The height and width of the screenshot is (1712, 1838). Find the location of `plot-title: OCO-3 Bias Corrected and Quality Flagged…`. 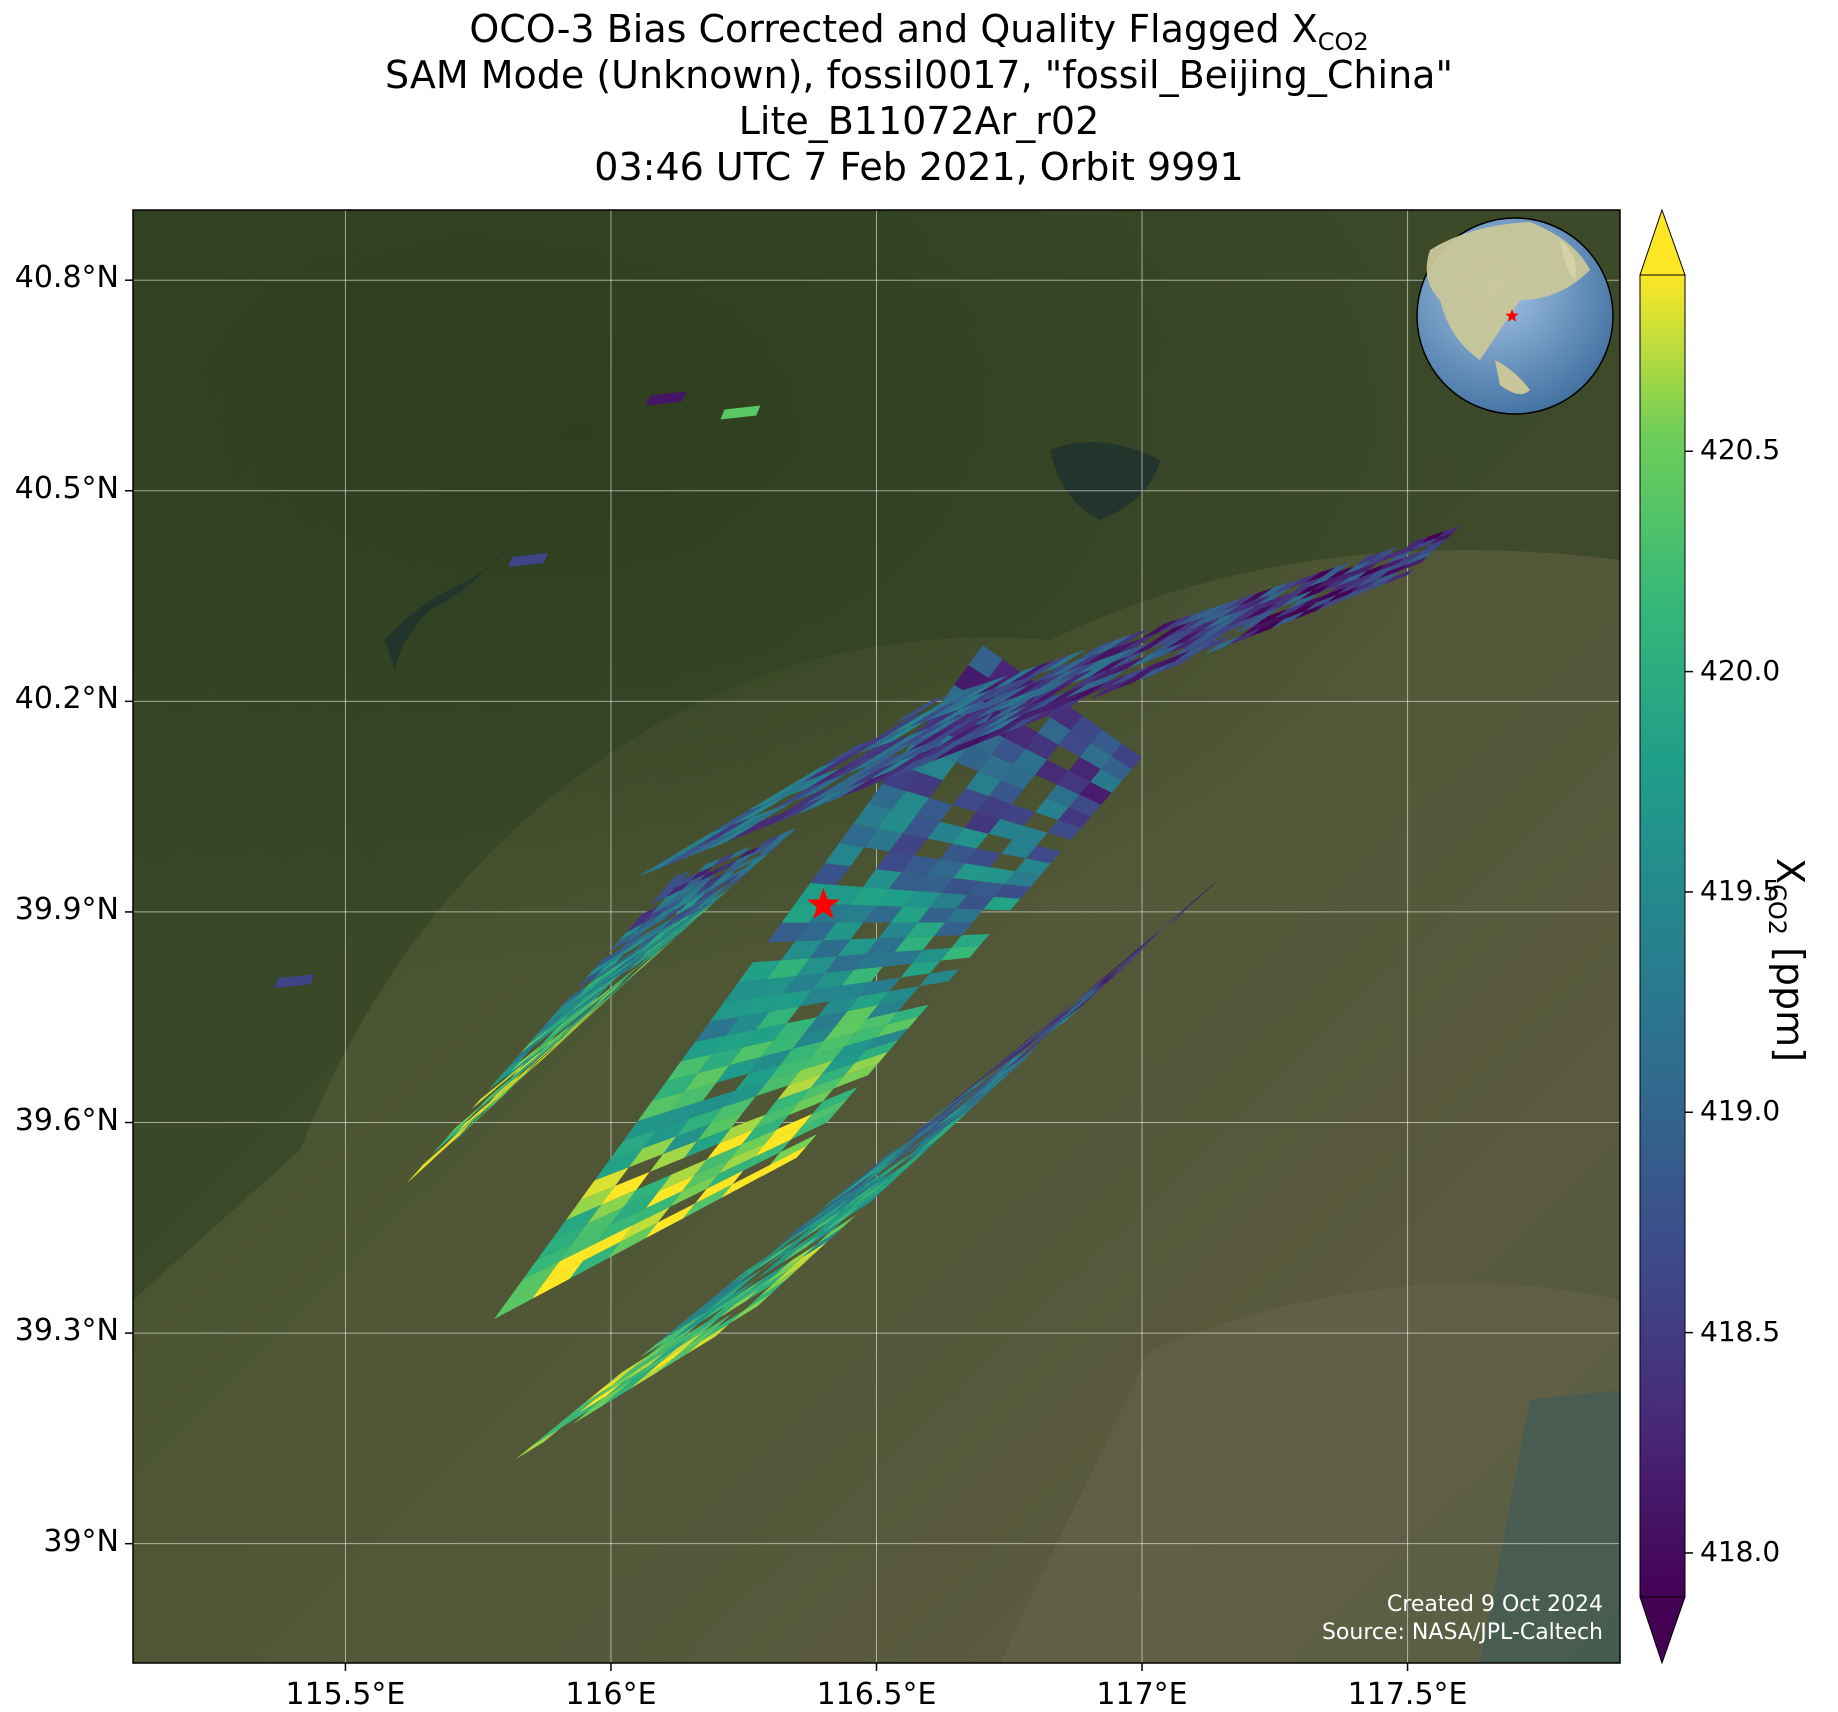

plot-title: OCO-3 Bias Corrected and Quality Flagged… is located at coordinates (919, 98).